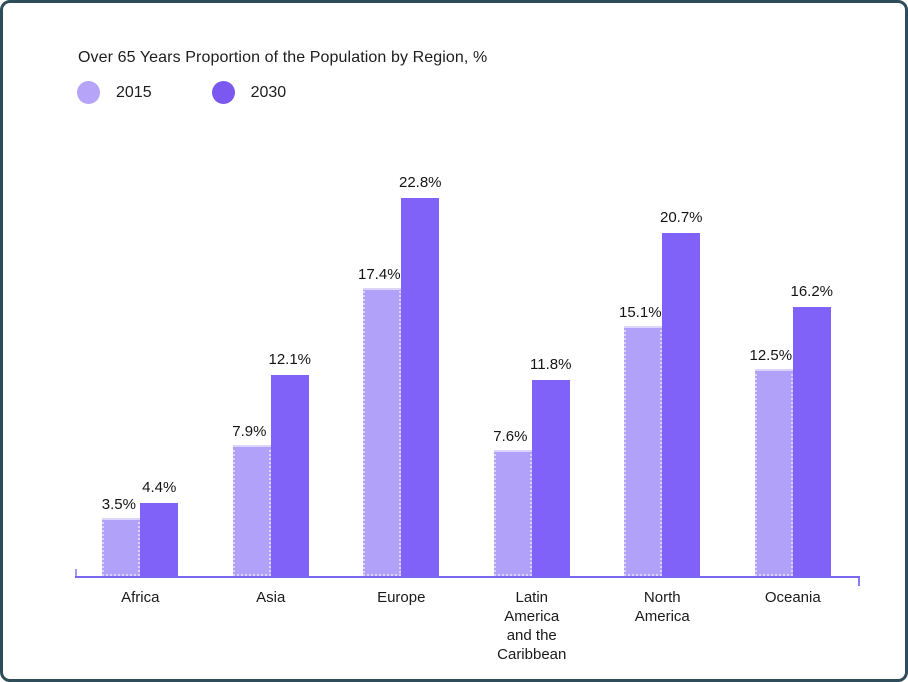 This screenshot has width=908, height=682. What do you see at coordinates (181, 92) in the screenshot?
I see `legend: 2015 2030` at bounding box center [181, 92].